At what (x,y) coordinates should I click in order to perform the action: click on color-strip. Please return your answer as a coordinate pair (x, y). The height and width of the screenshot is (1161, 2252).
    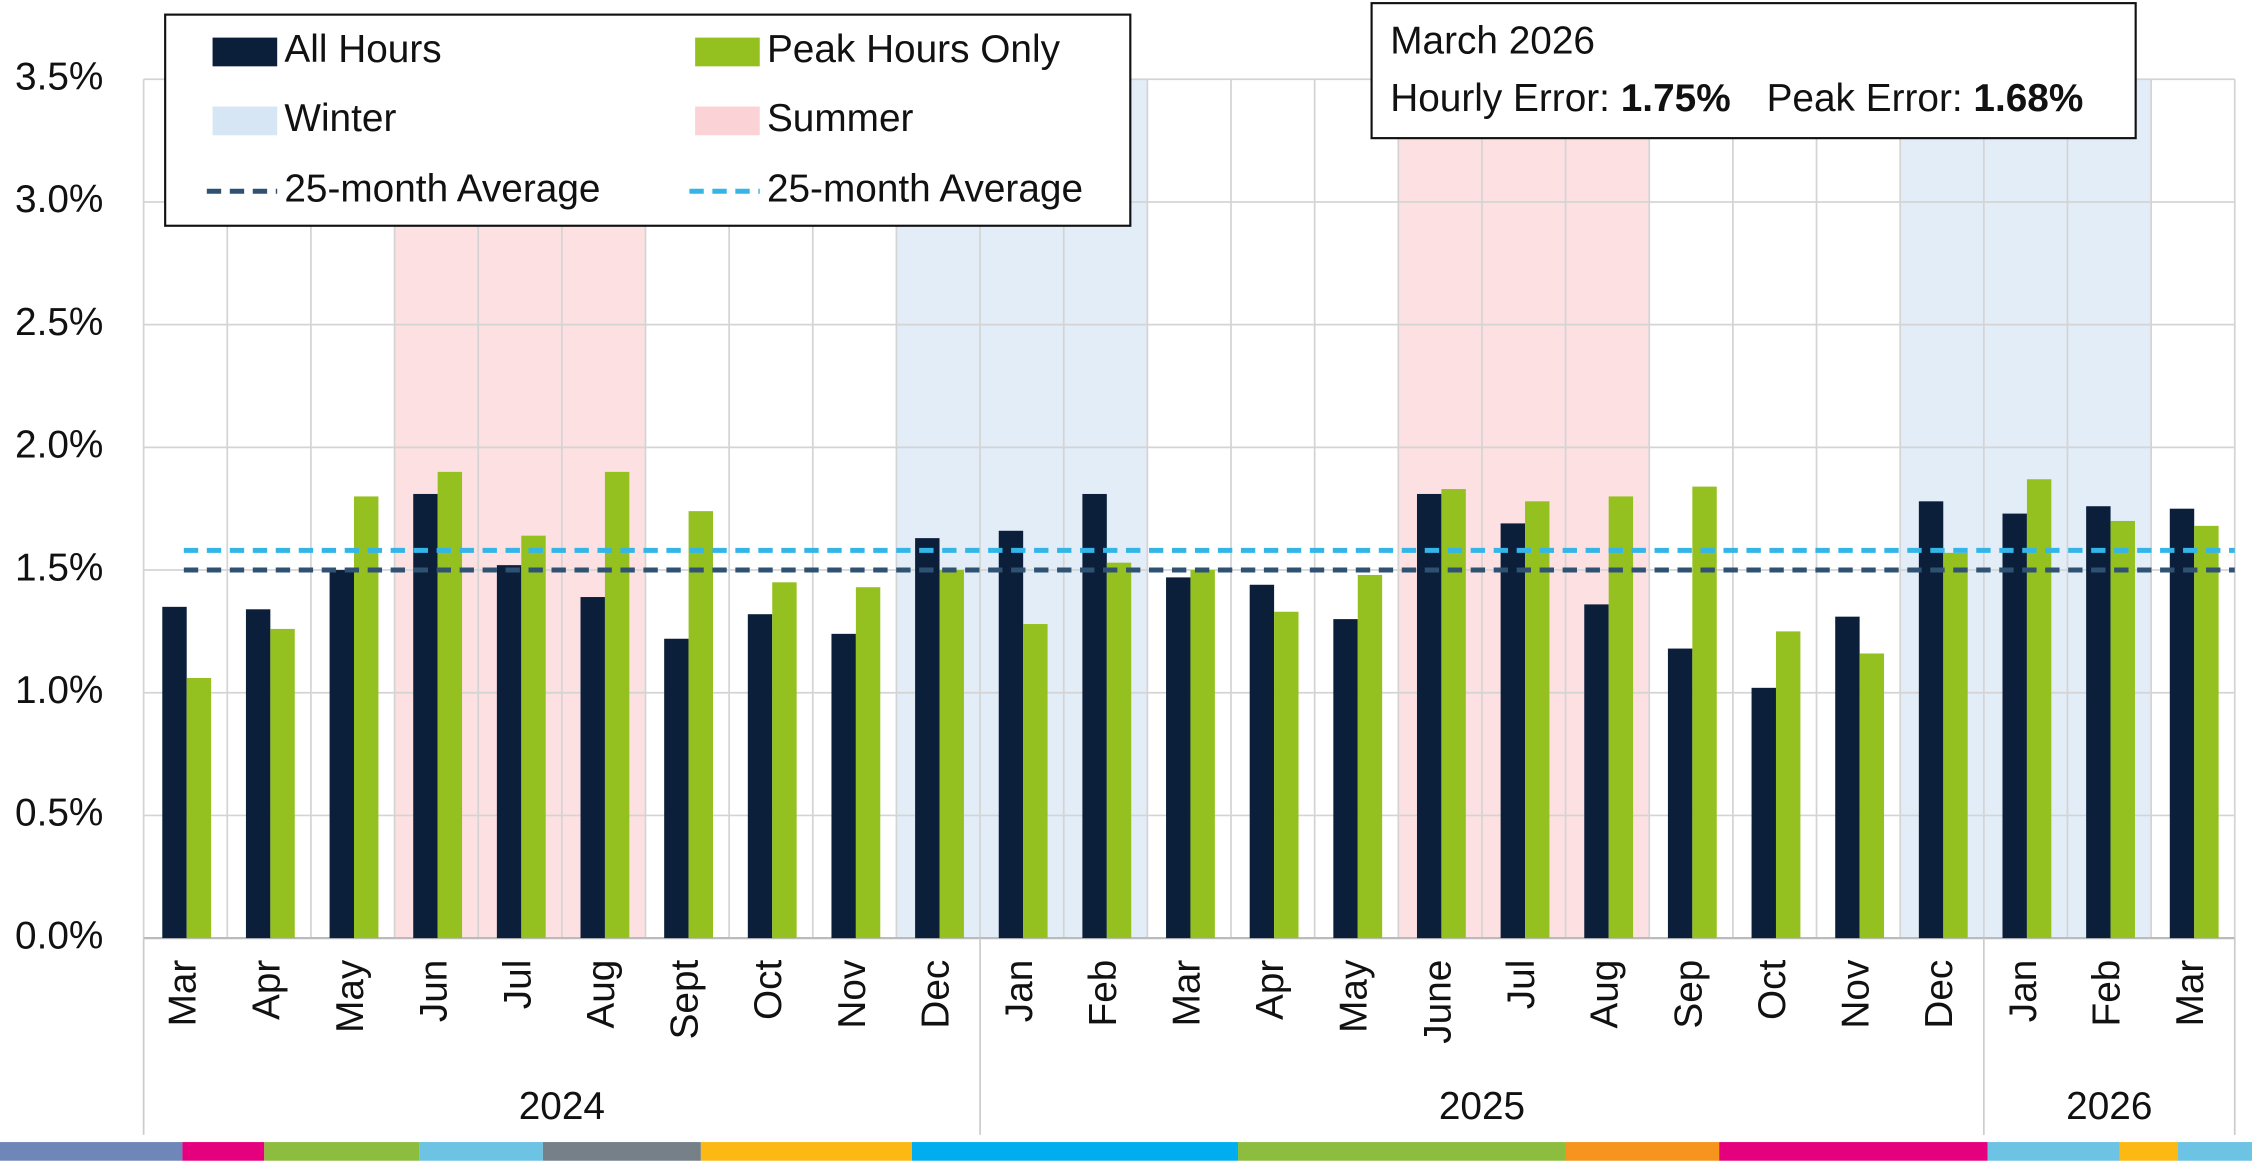
    Looking at the image, I should click on (1126, 1151).